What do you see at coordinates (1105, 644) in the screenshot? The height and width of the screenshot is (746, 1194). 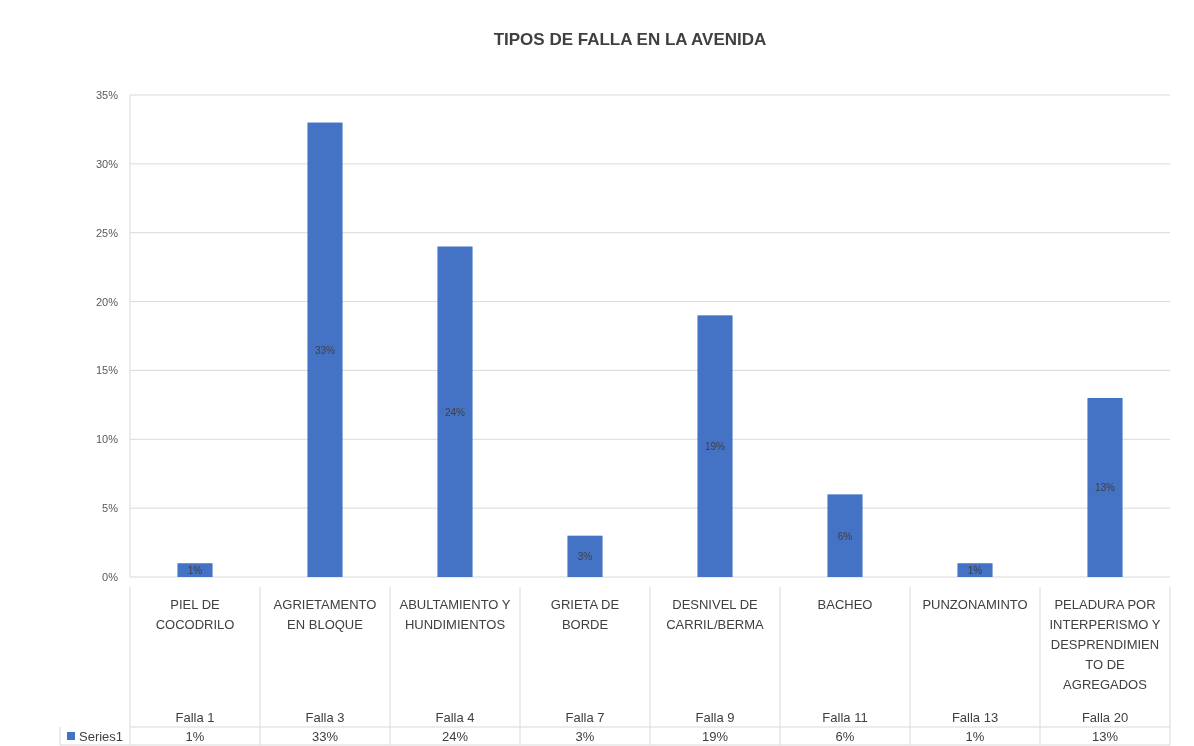 I see `x-tick-label: PELADURA POR INTERPERISMO Y DESPRENDIMIENTO DE AGREGADOS` at bounding box center [1105, 644].